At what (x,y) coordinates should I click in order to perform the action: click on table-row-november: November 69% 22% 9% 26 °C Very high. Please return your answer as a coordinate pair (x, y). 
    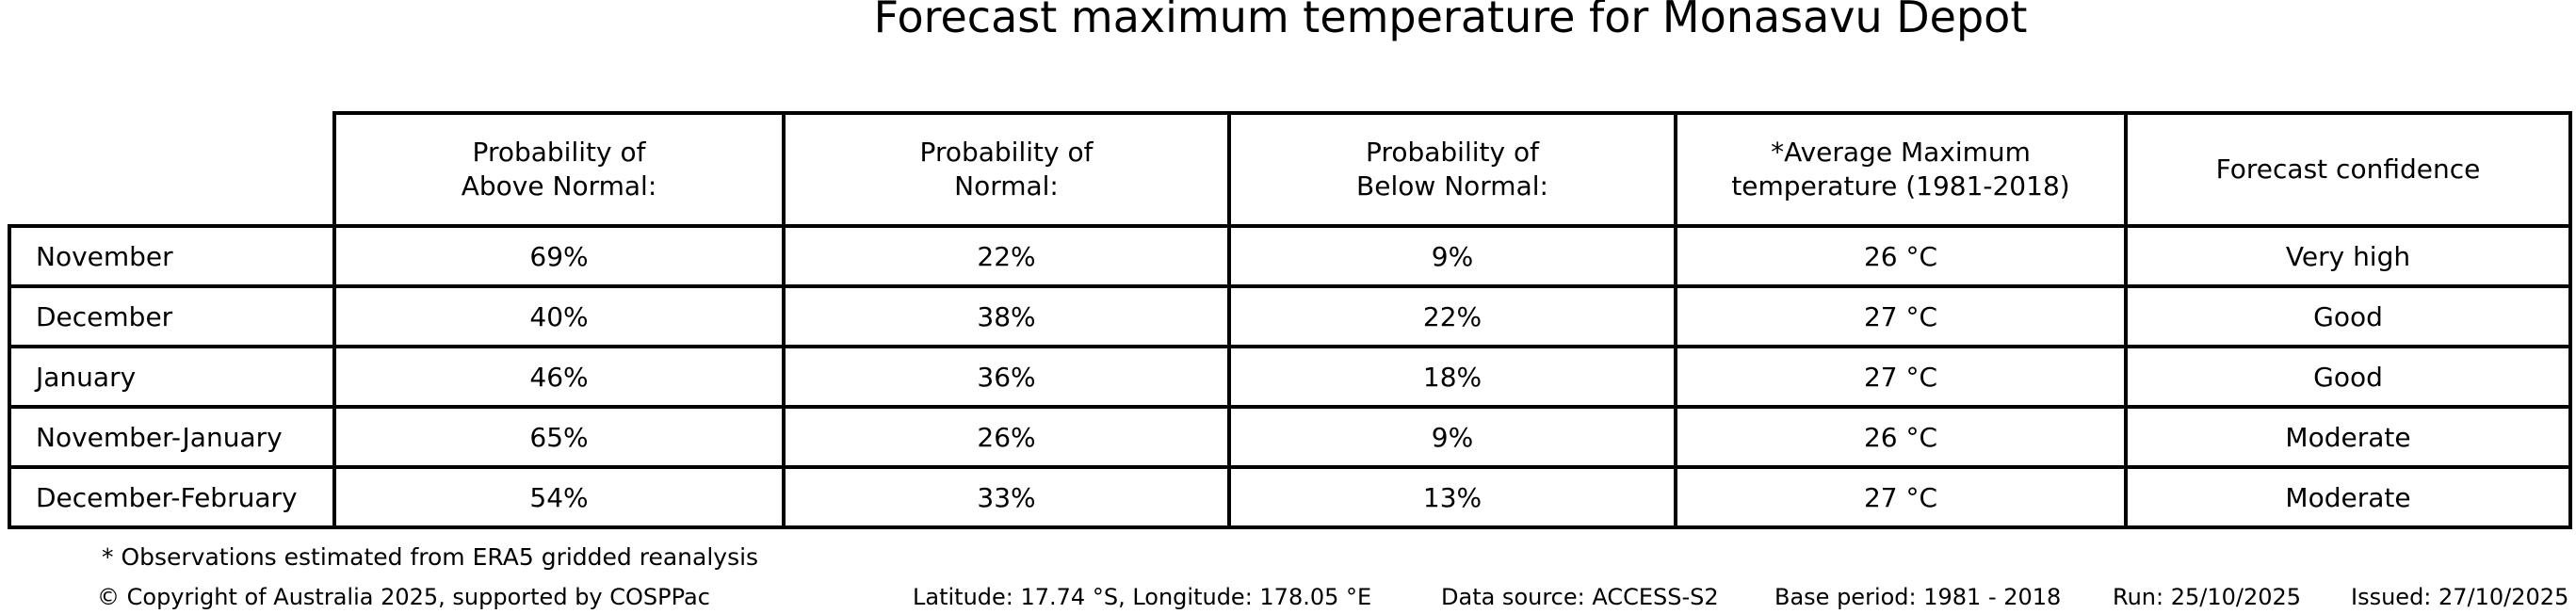
    Looking at the image, I should click on (1290, 256).